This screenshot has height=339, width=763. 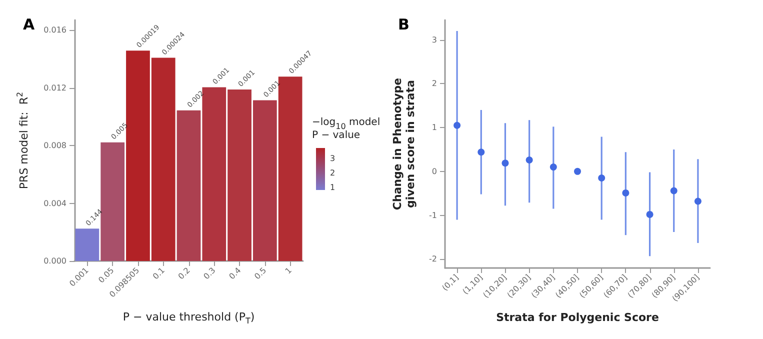 What do you see at coordinates (289, 271) in the screenshot?
I see `x-tick-label: 1` at bounding box center [289, 271].